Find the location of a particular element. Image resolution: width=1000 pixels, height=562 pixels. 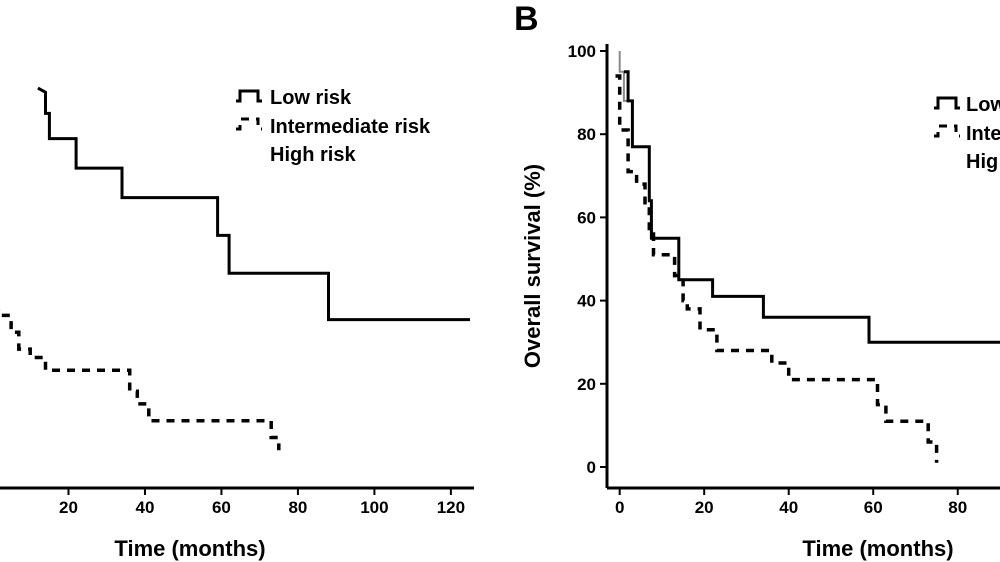

y-tick-label: 100 is located at coordinates (582, 51).